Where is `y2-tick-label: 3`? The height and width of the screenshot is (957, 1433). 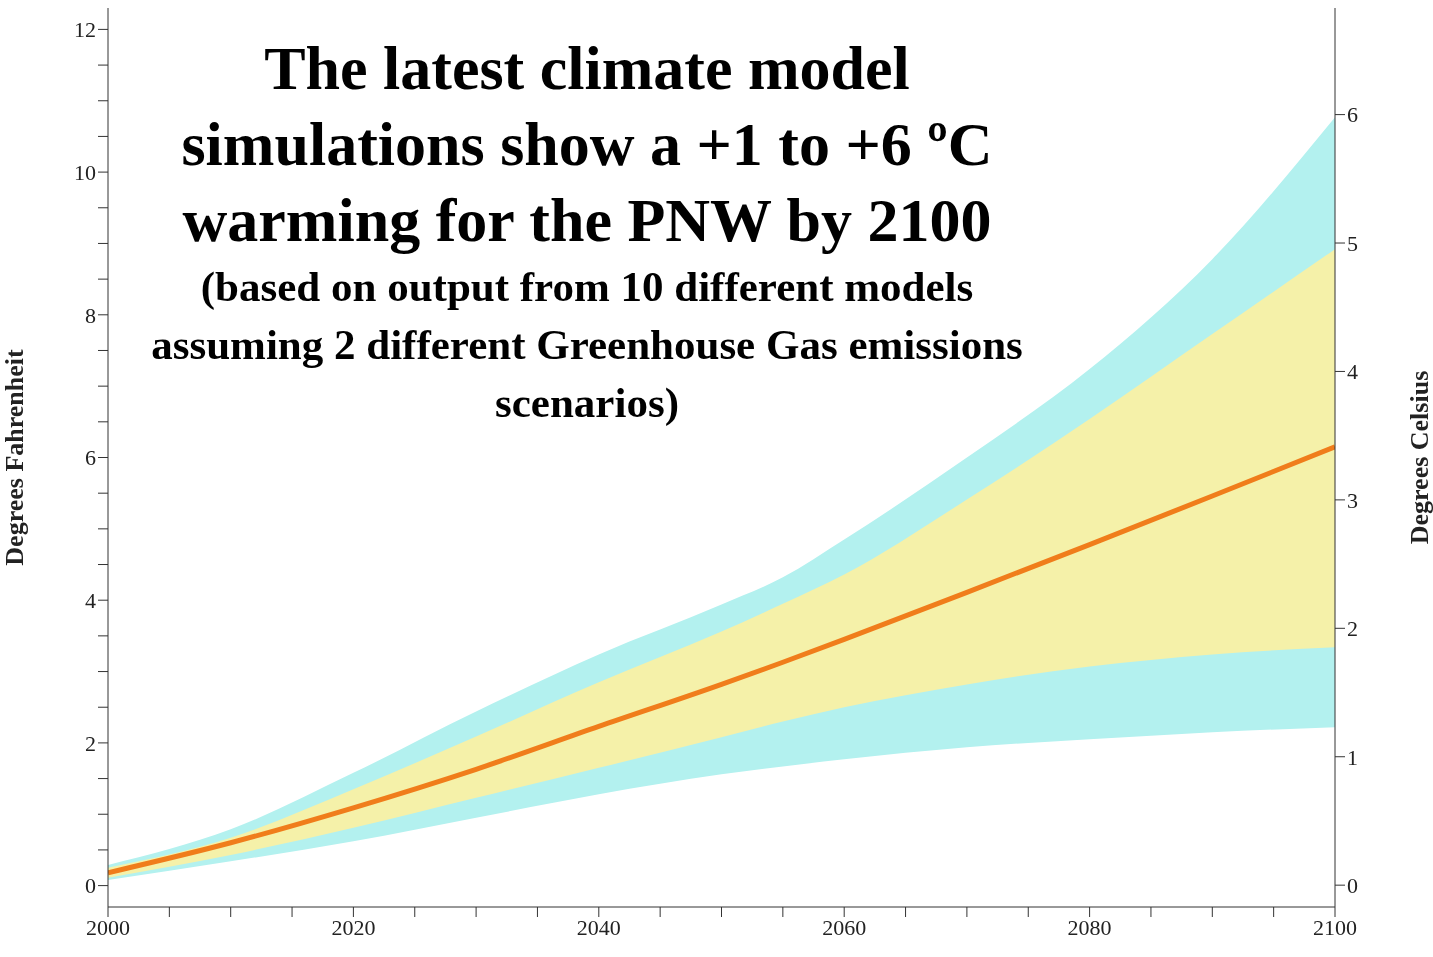 y2-tick-label: 3 is located at coordinates (1352, 500).